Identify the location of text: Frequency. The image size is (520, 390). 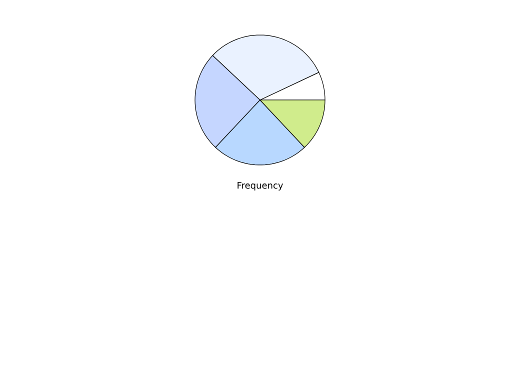
(260, 186).